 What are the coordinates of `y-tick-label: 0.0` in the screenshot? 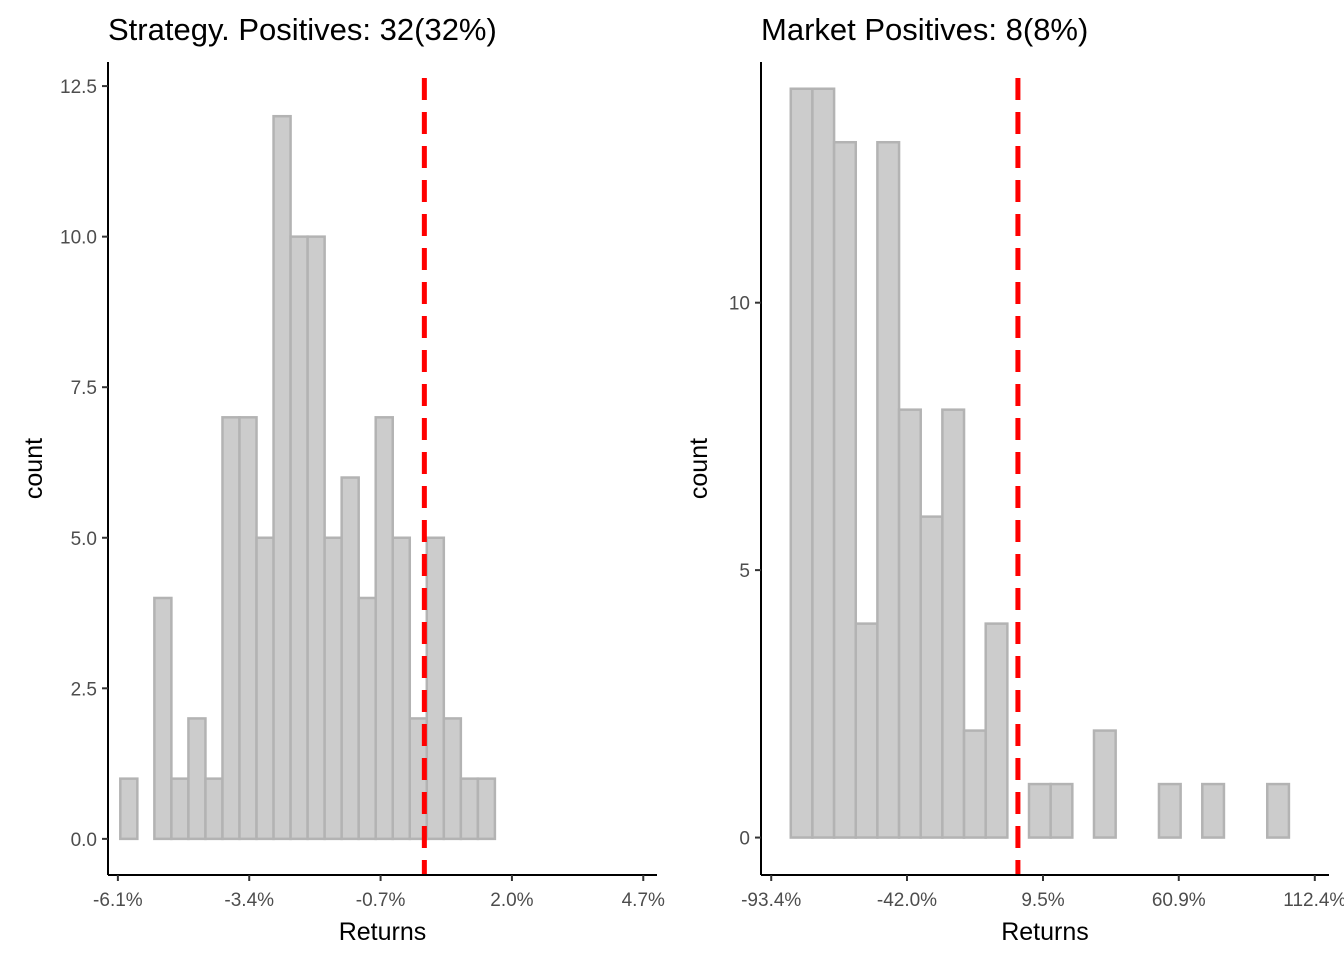 It's located at (84, 840).